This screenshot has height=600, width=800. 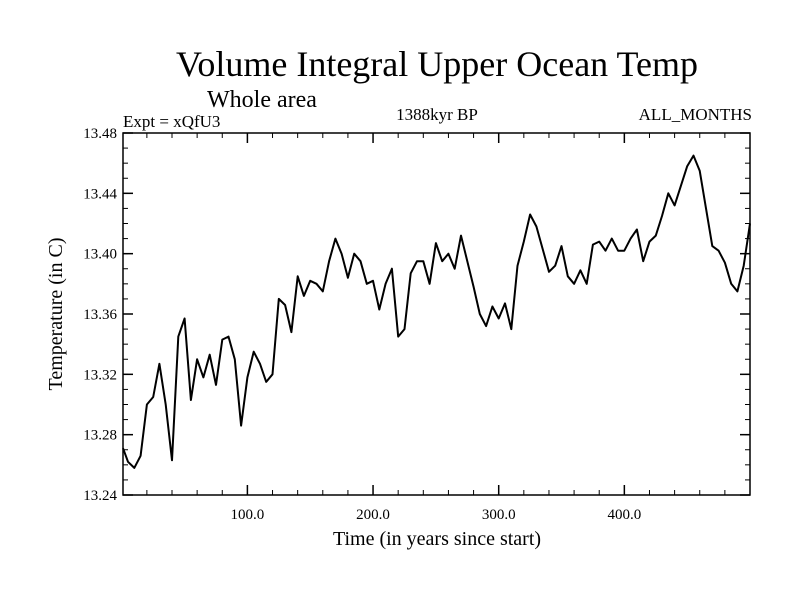 I want to click on x-tick-label: 200.0, so click(x=373, y=515).